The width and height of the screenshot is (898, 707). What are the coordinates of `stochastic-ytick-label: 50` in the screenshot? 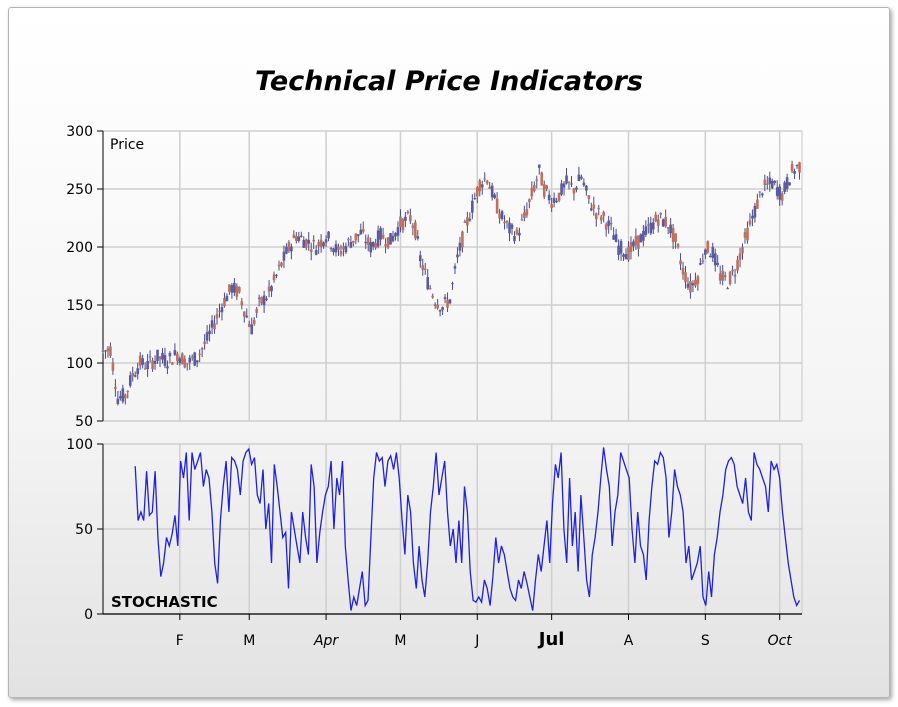 It's located at (84, 530).